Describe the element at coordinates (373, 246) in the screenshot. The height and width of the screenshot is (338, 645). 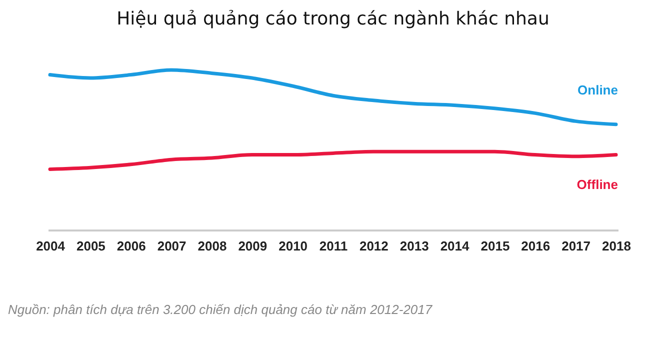
I see `x-tick-label: 2012` at that location.